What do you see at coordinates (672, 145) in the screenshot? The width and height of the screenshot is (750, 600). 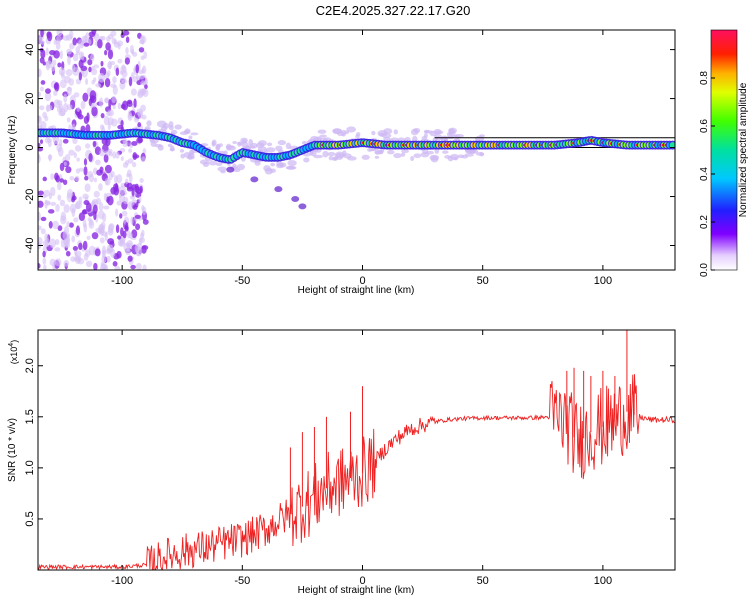 I see `ridge-point` at bounding box center [672, 145].